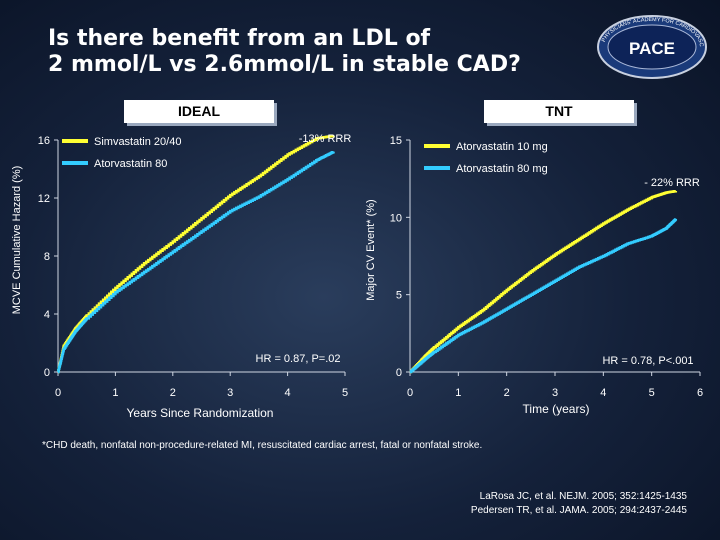 The width and height of the screenshot is (720, 540). What do you see at coordinates (556, 409) in the screenshot?
I see `tnt-xlabel: Time (years)` at bounding box center [556, 409].